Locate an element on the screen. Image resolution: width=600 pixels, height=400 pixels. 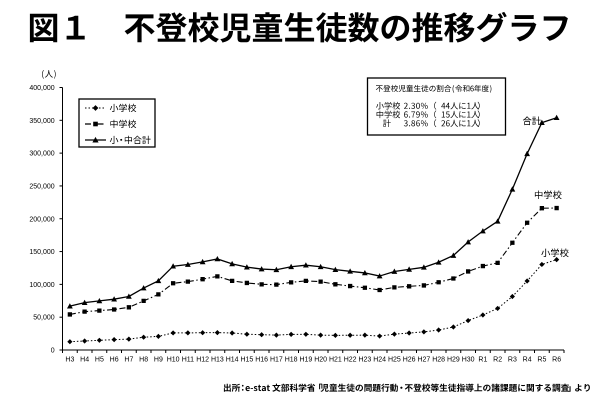
svg-text: H13 is located at coordinates (217, 359).